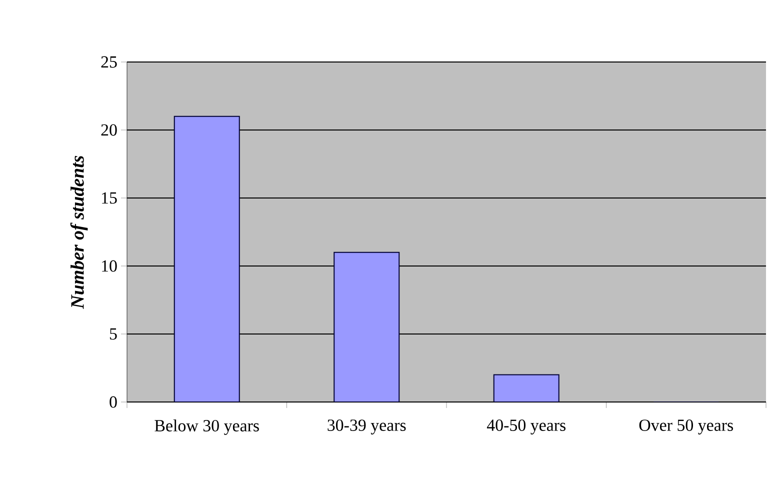 The image size is (776, 486). Describe the element at coordinates (109, 266) in the screenshot. I see `y-tick-label: 10` at that location.